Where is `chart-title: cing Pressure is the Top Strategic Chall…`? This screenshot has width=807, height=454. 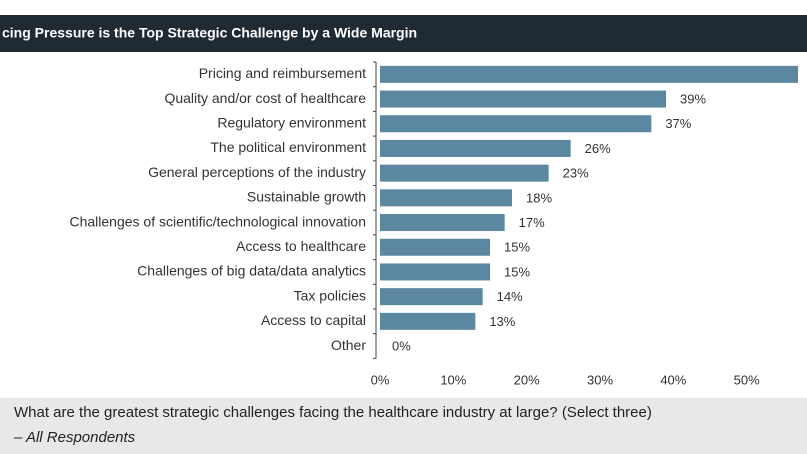
chart-title: cing Pressure is the Top Strategic Chall… is located at coordinates (209, 33).